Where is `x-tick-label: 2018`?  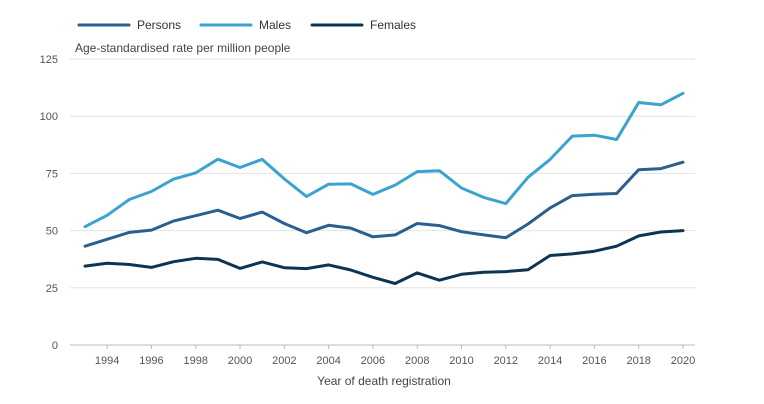 x-tick-label: 2018 is located at coordinates (638, 361).